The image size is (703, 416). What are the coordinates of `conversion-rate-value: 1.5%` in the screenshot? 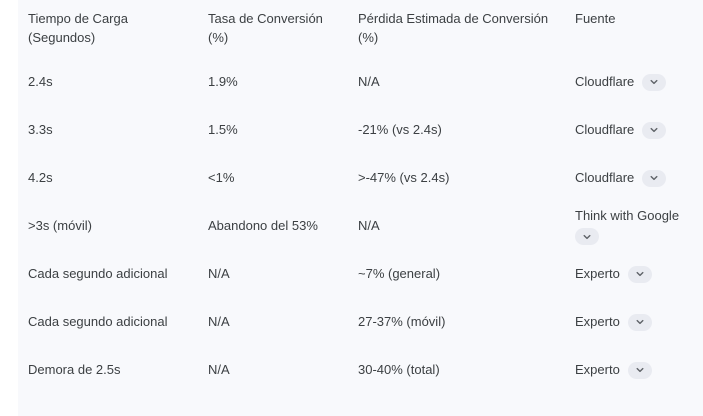 It's located at (223, 129).